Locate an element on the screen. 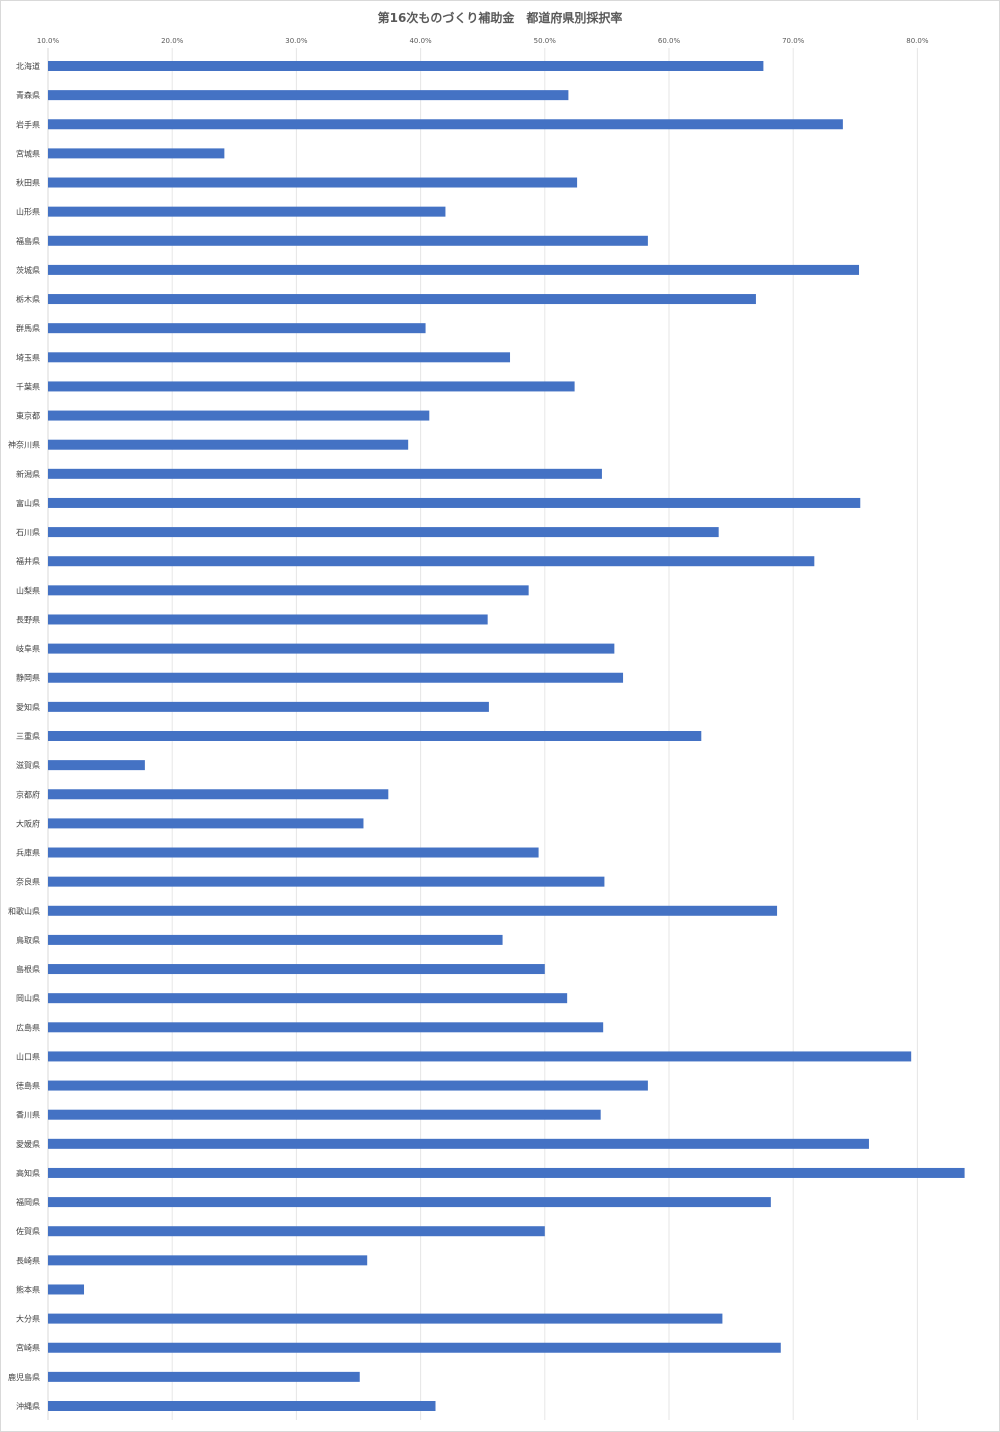 The width and height of the screenshot is (1000, 1432). category-label: 兵庫県 is located at coordinates (28, 853).